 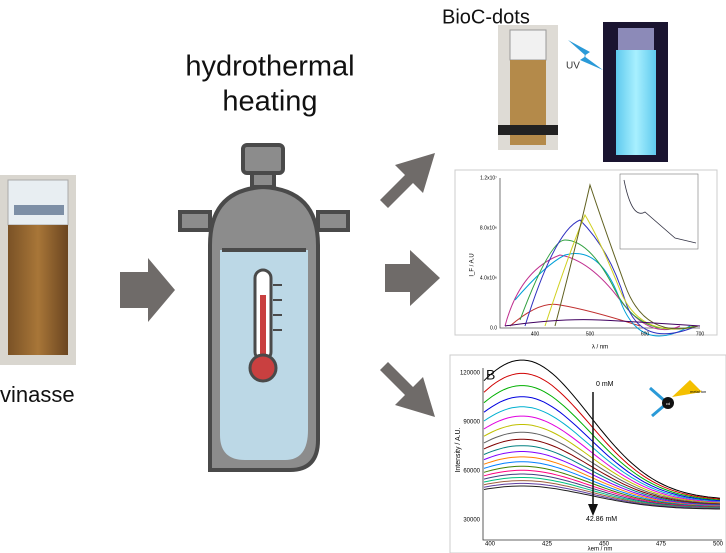 What do you see at coordinates (458, 449) in the screenshot?
I see `plot-b-y-label: Intensity / A.U.` at bounding box center [458, 449].